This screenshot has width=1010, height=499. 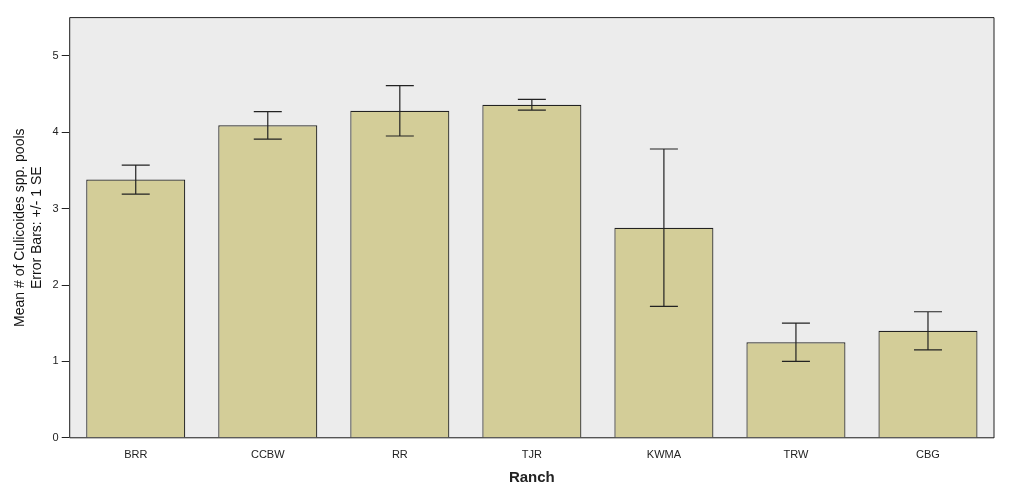 I want to click on x-tick-label: TRW, so click(x=796, y=454).